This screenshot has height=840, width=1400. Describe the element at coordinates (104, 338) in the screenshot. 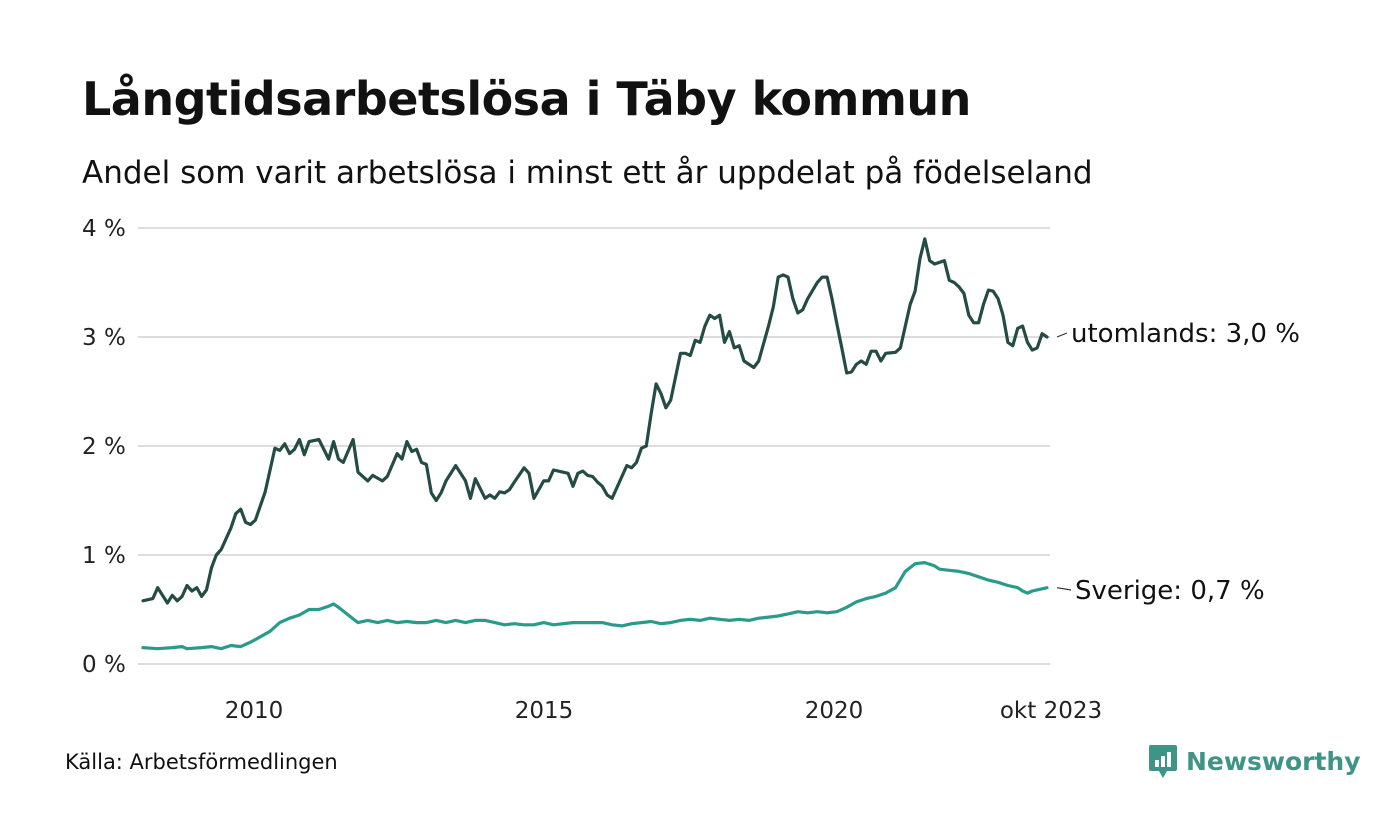

I see `y-tick-label: 3 %` at that location.